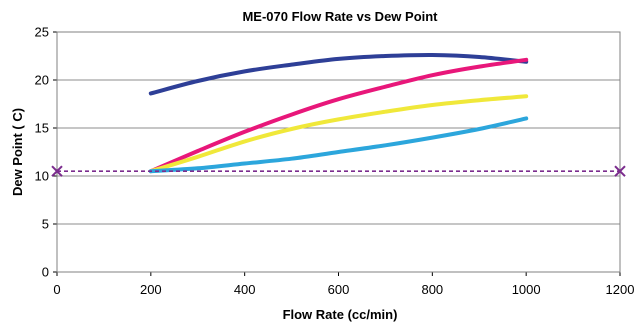  I want to click on x-tick-label: 200, so click(151, 289).